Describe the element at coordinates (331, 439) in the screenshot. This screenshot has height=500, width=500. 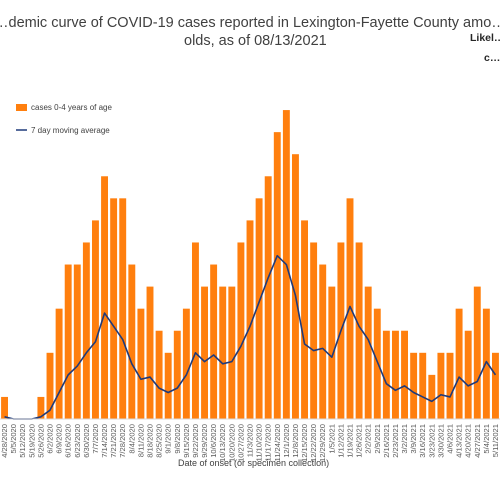
I see `x-tick-label: 1/5/2021` at that location.